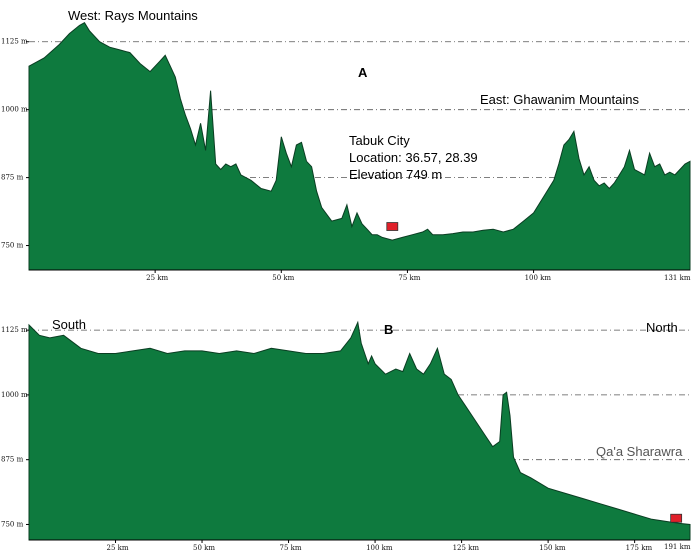  Describe the element at coordinates (379, 140) in the screenshot. I see `city-name-label: Tabuk City` at that location.